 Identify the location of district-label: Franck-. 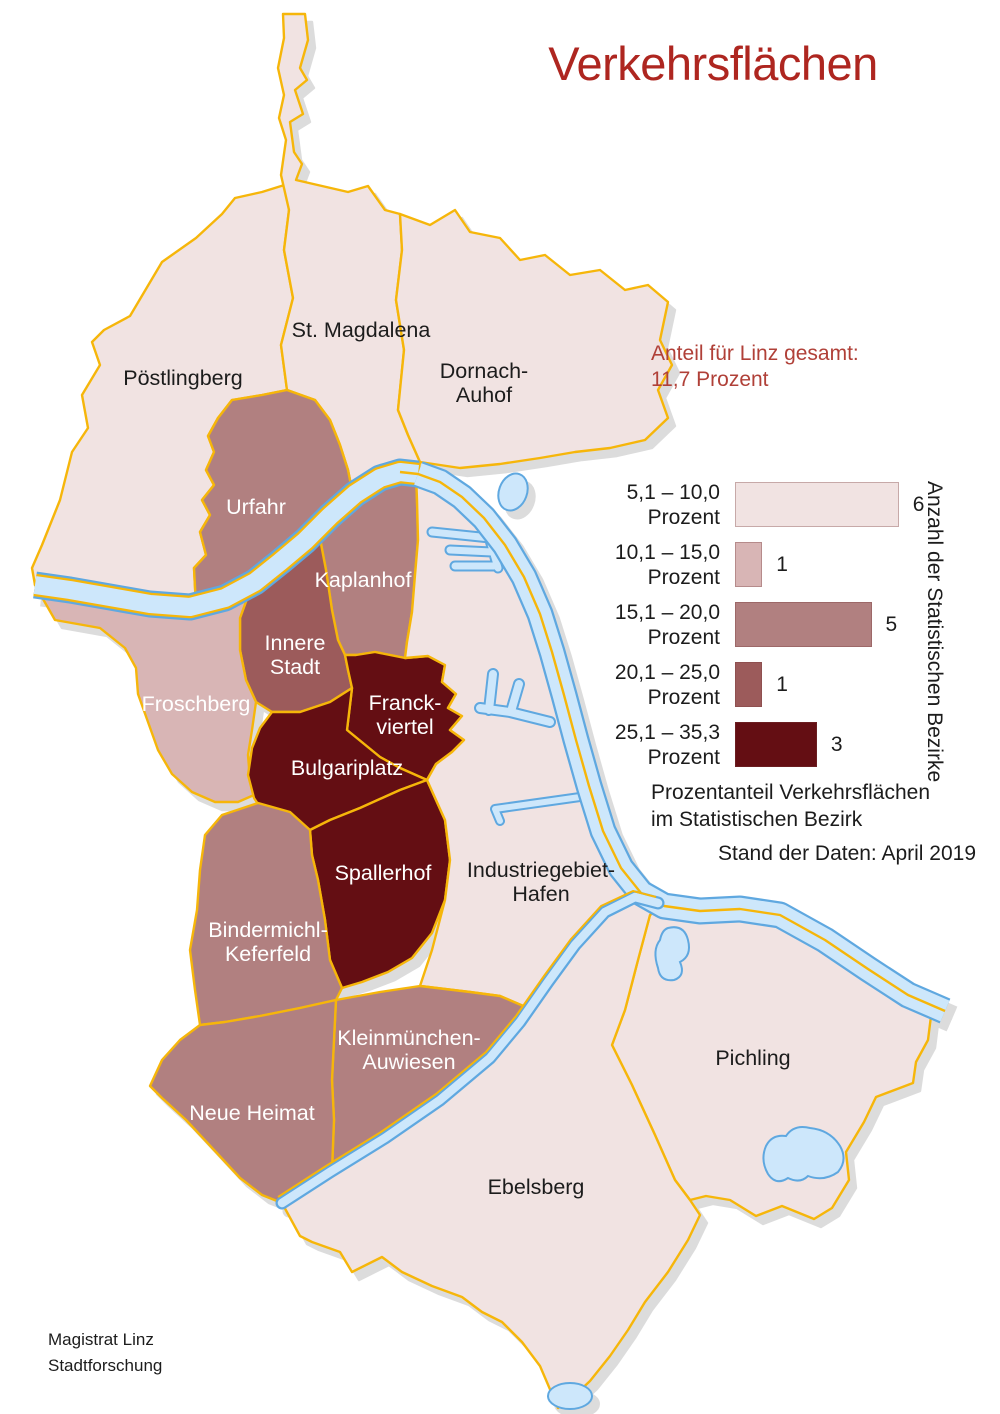
(405, 703).